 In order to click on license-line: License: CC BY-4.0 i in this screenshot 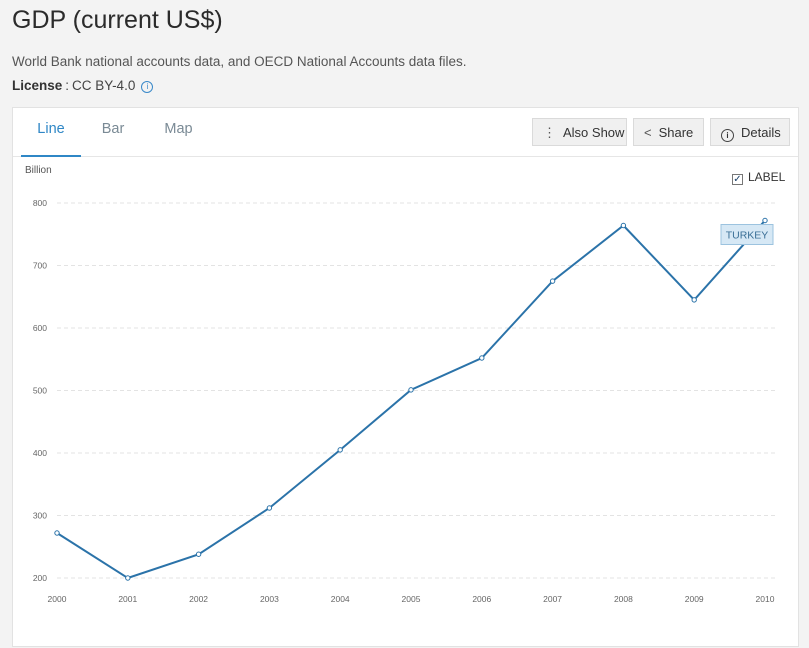, I will do `click(83, 85)`.